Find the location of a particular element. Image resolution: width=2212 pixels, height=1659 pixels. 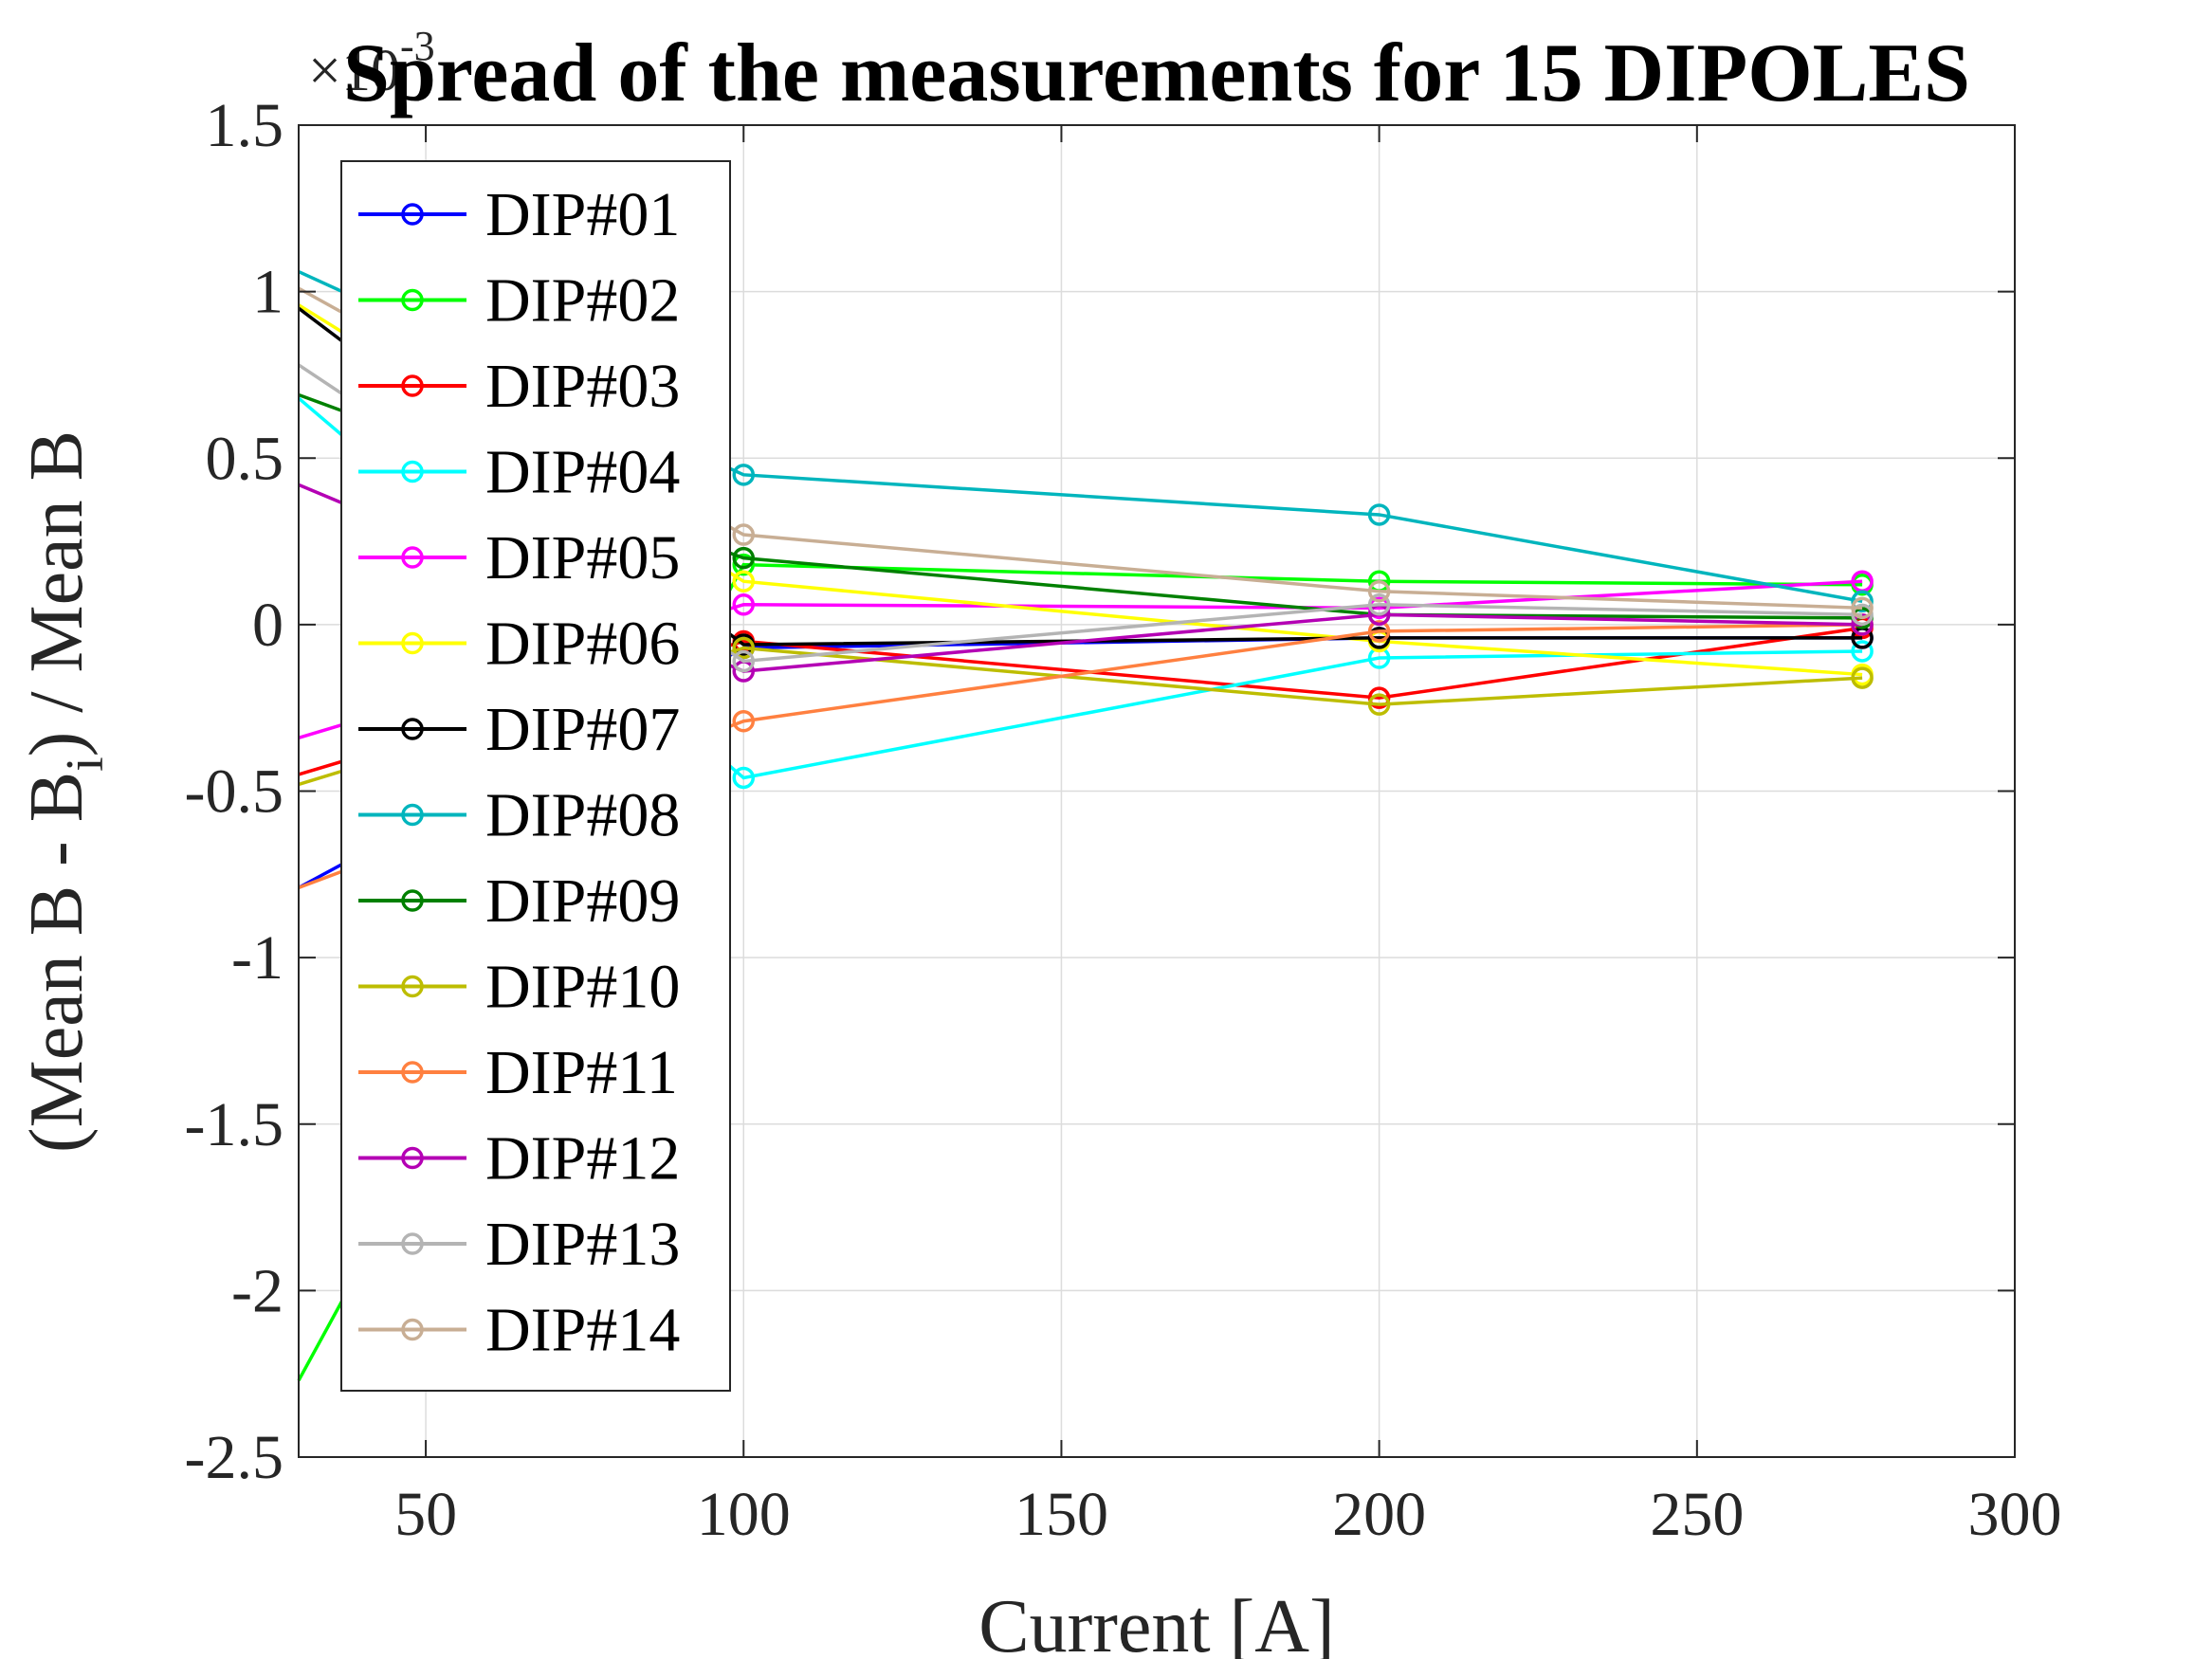

legend-label: DIP#12 is located at coordinates (582, 1159).